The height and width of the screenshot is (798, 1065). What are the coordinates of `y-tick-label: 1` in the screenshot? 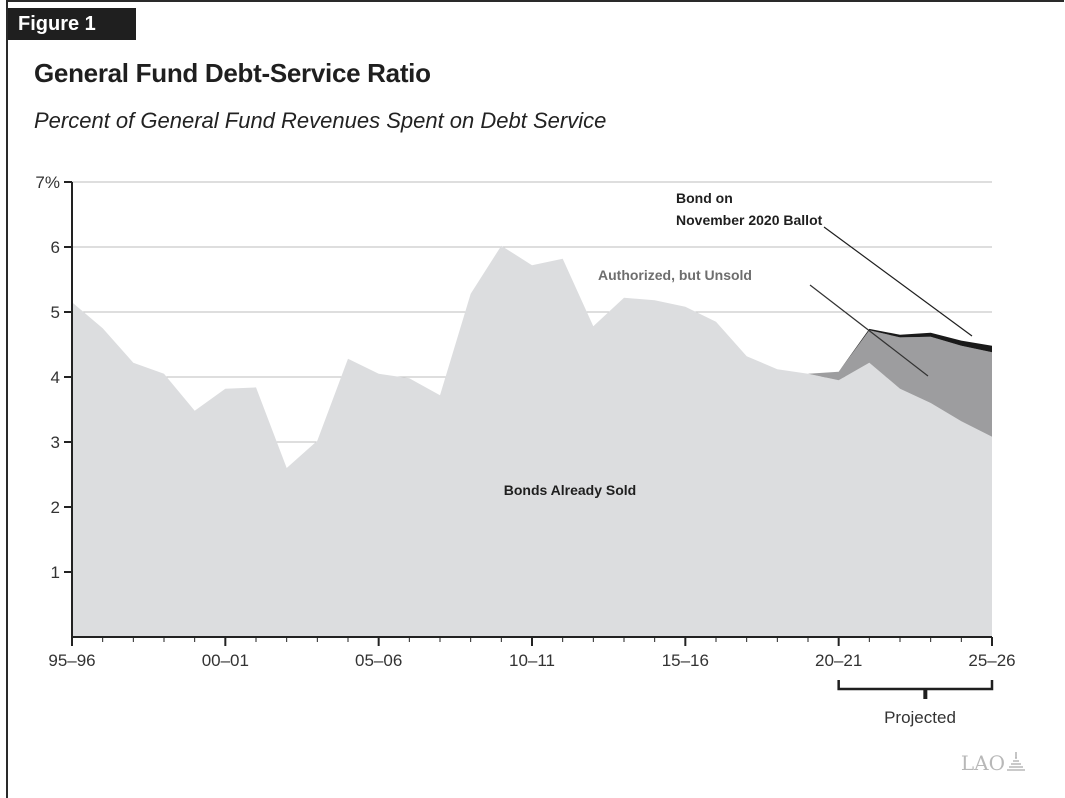 It's located at (55, 572).